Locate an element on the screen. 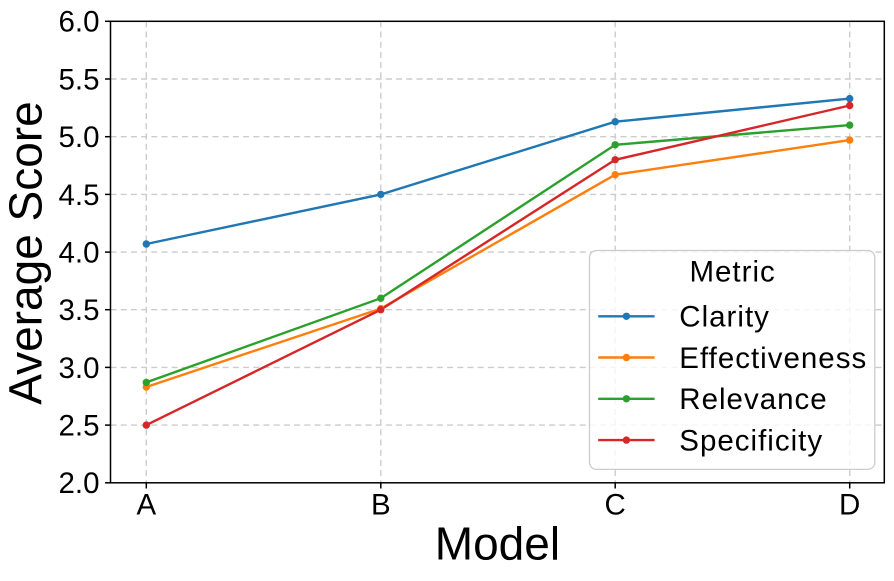 This screenshot has width=894, height=581. svg-text: 3.5 is located at coordinates (78, 310).